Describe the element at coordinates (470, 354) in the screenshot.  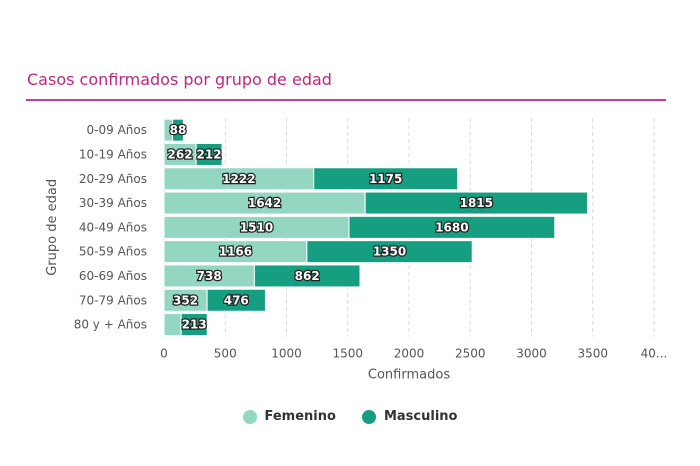
I see `x-tick-label: 2500` at that location.